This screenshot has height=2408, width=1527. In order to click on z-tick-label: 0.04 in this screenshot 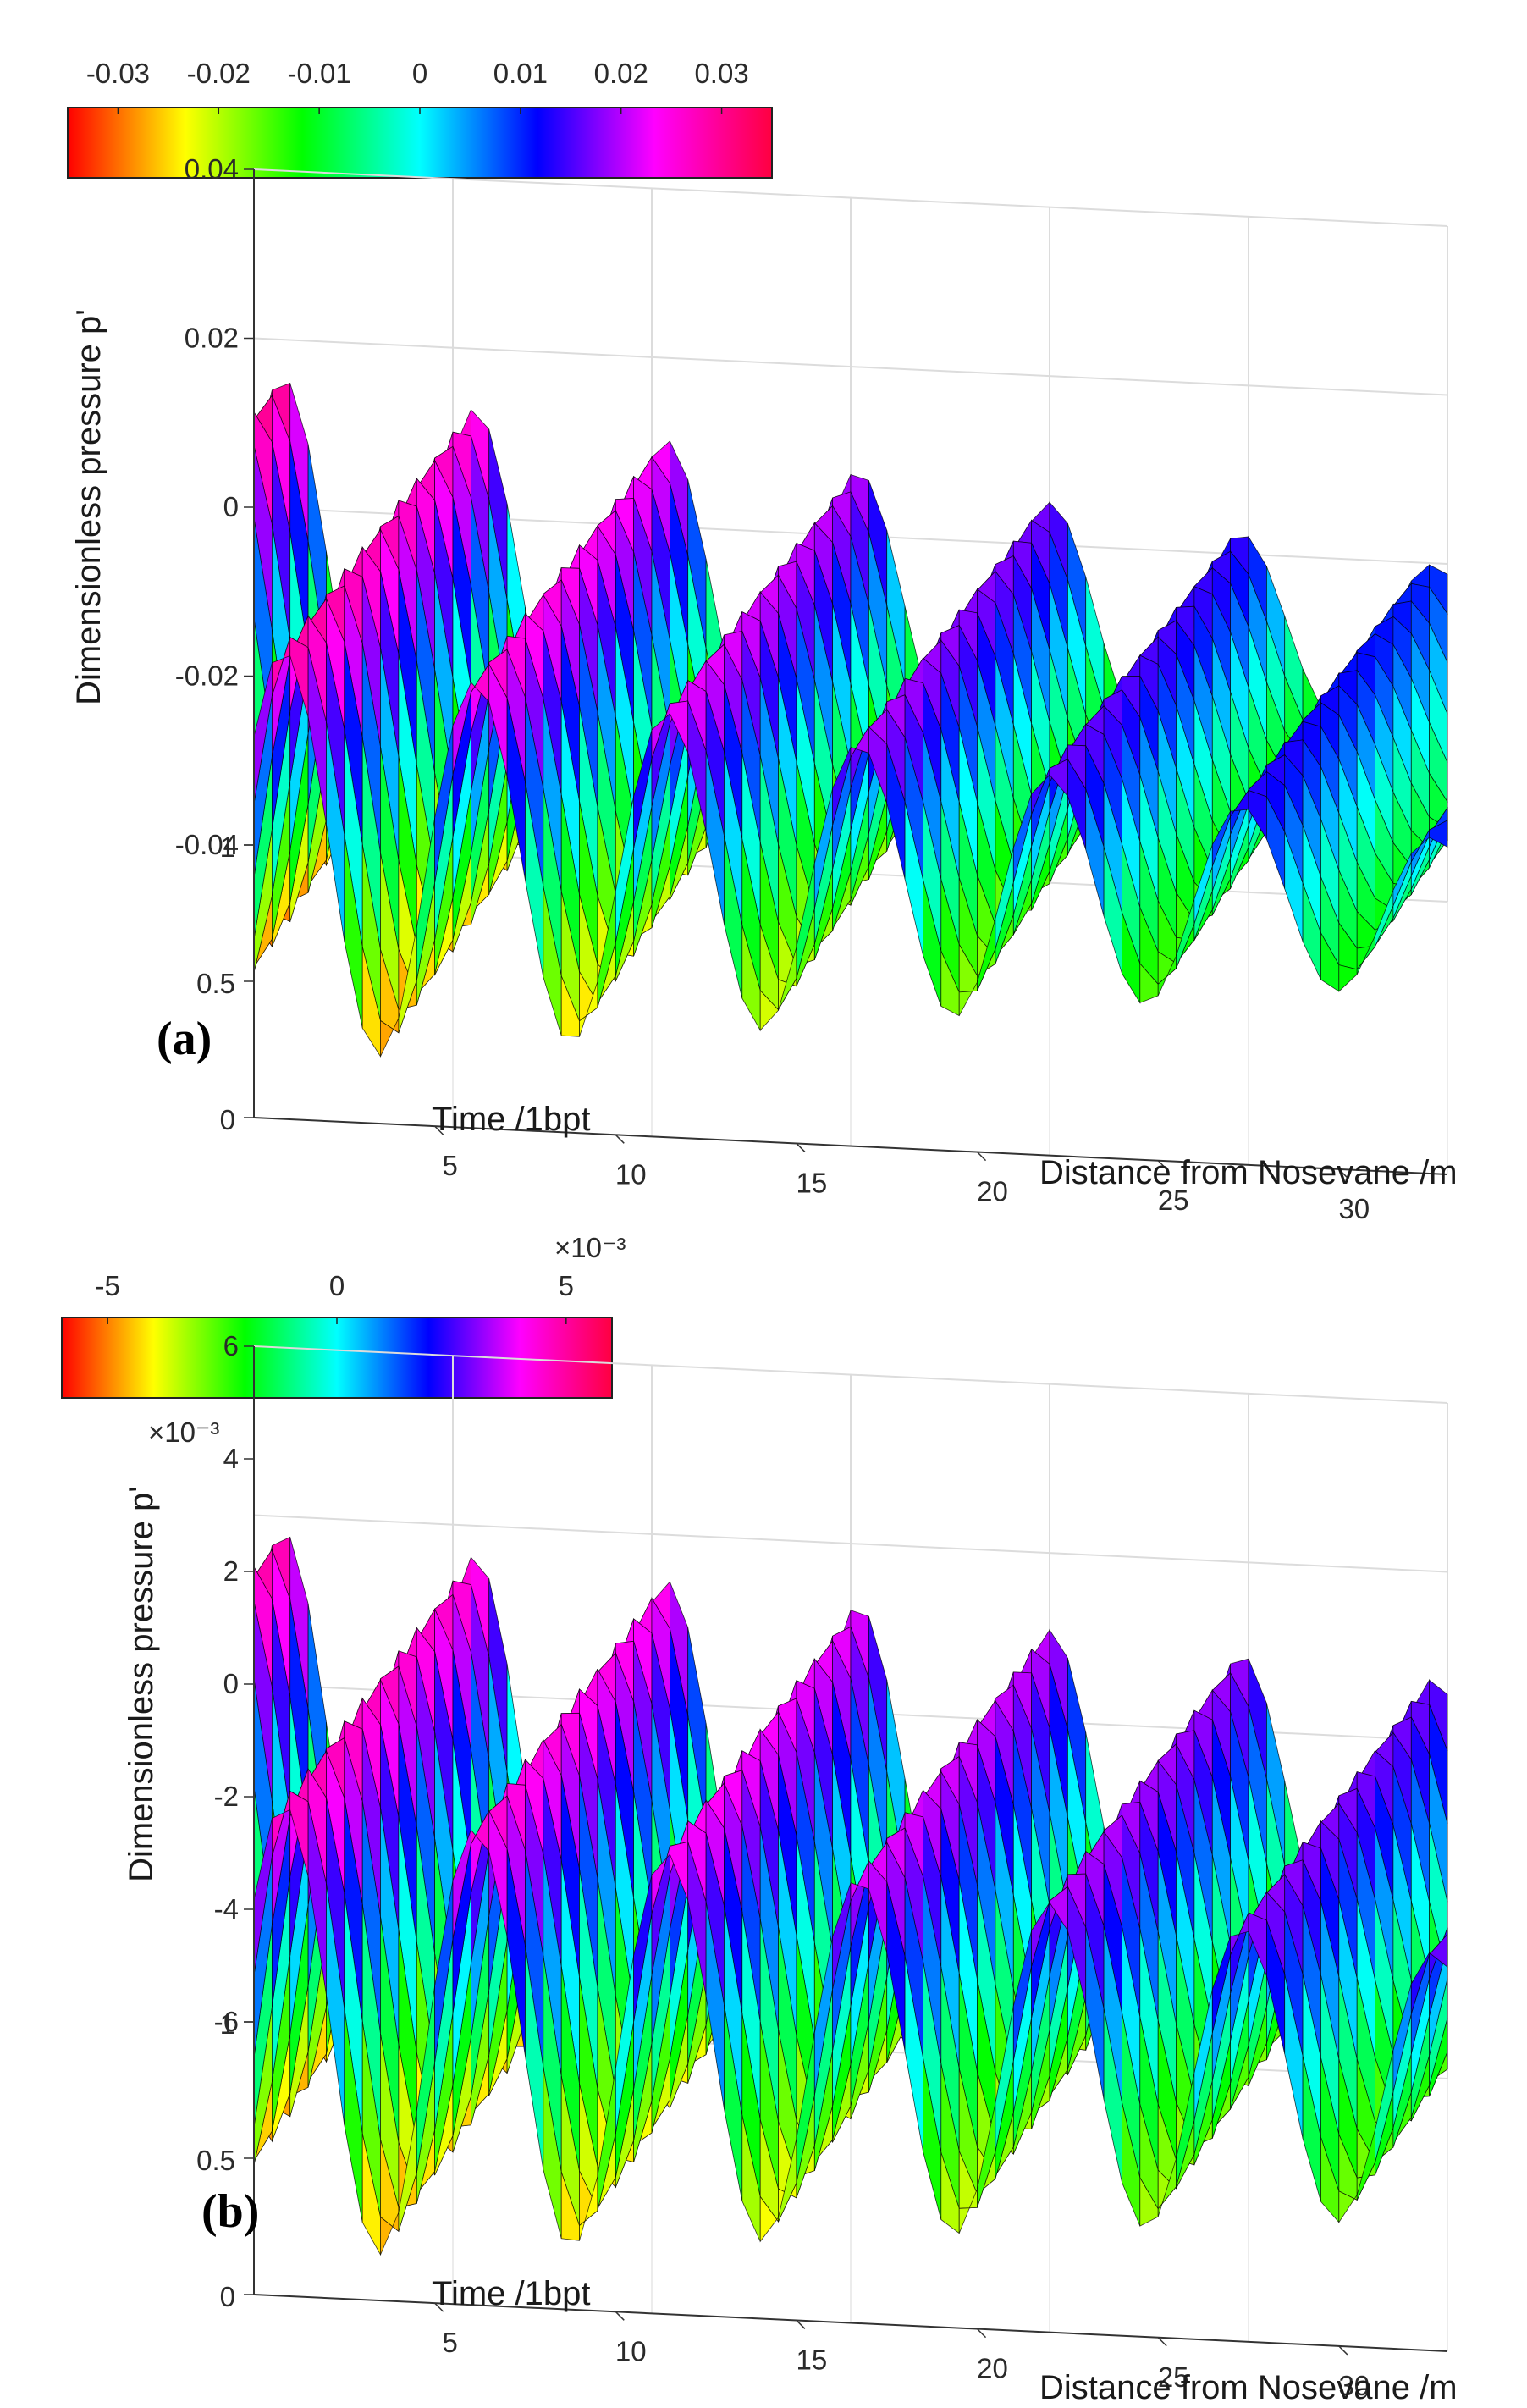, I will do `click(212, 169)`.